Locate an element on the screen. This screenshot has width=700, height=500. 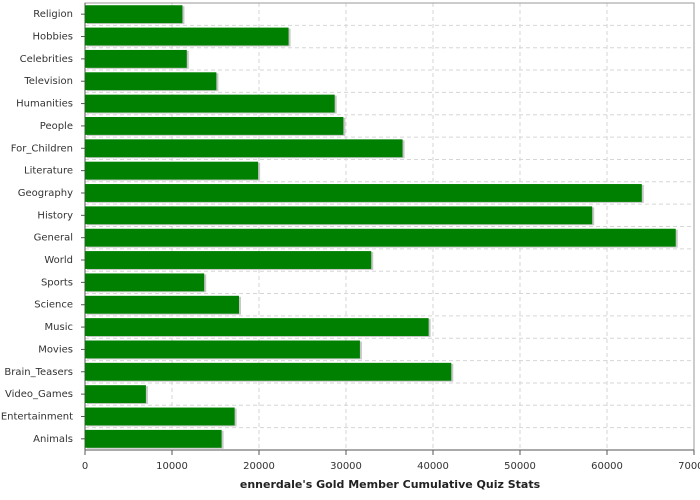
y-tick-label: Animals is located at coordinates (53, 439).